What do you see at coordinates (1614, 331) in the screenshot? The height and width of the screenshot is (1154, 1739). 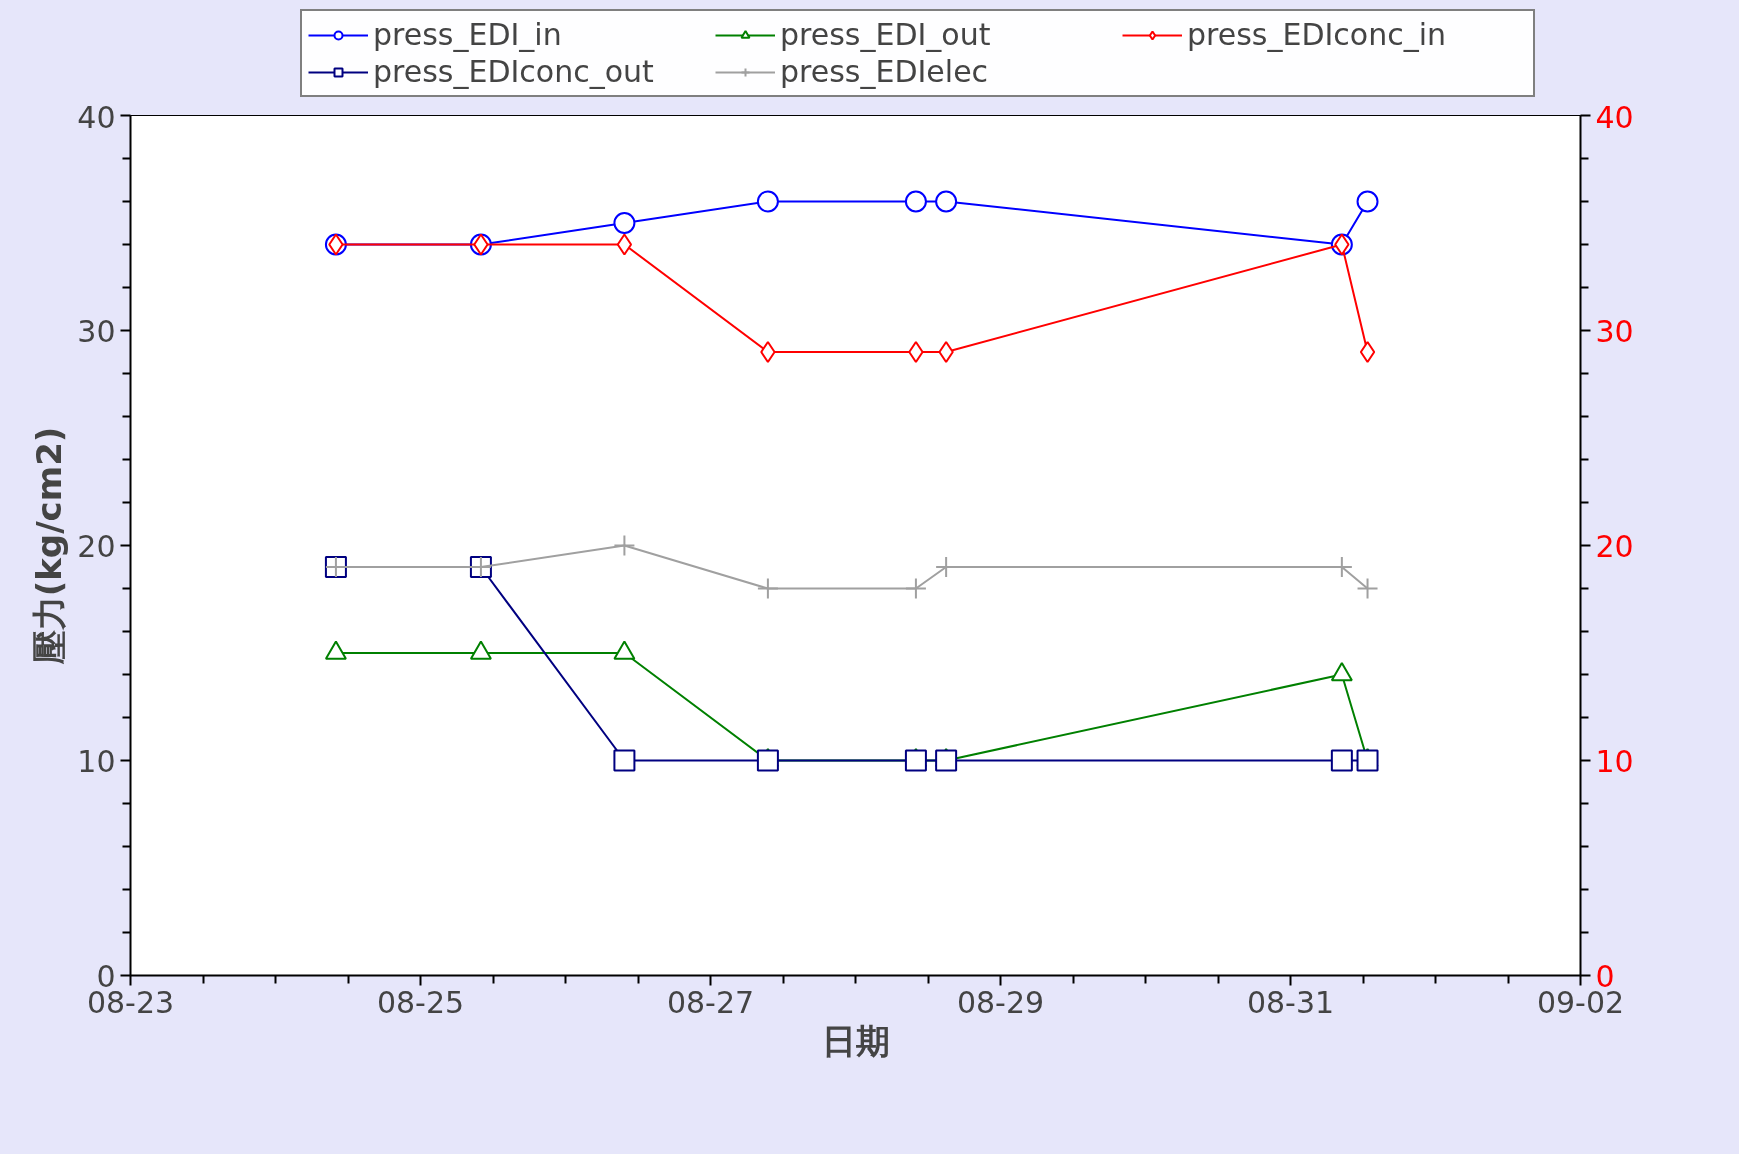 I see `y2-tick-label: 30` at bounding box center [1614, 331].